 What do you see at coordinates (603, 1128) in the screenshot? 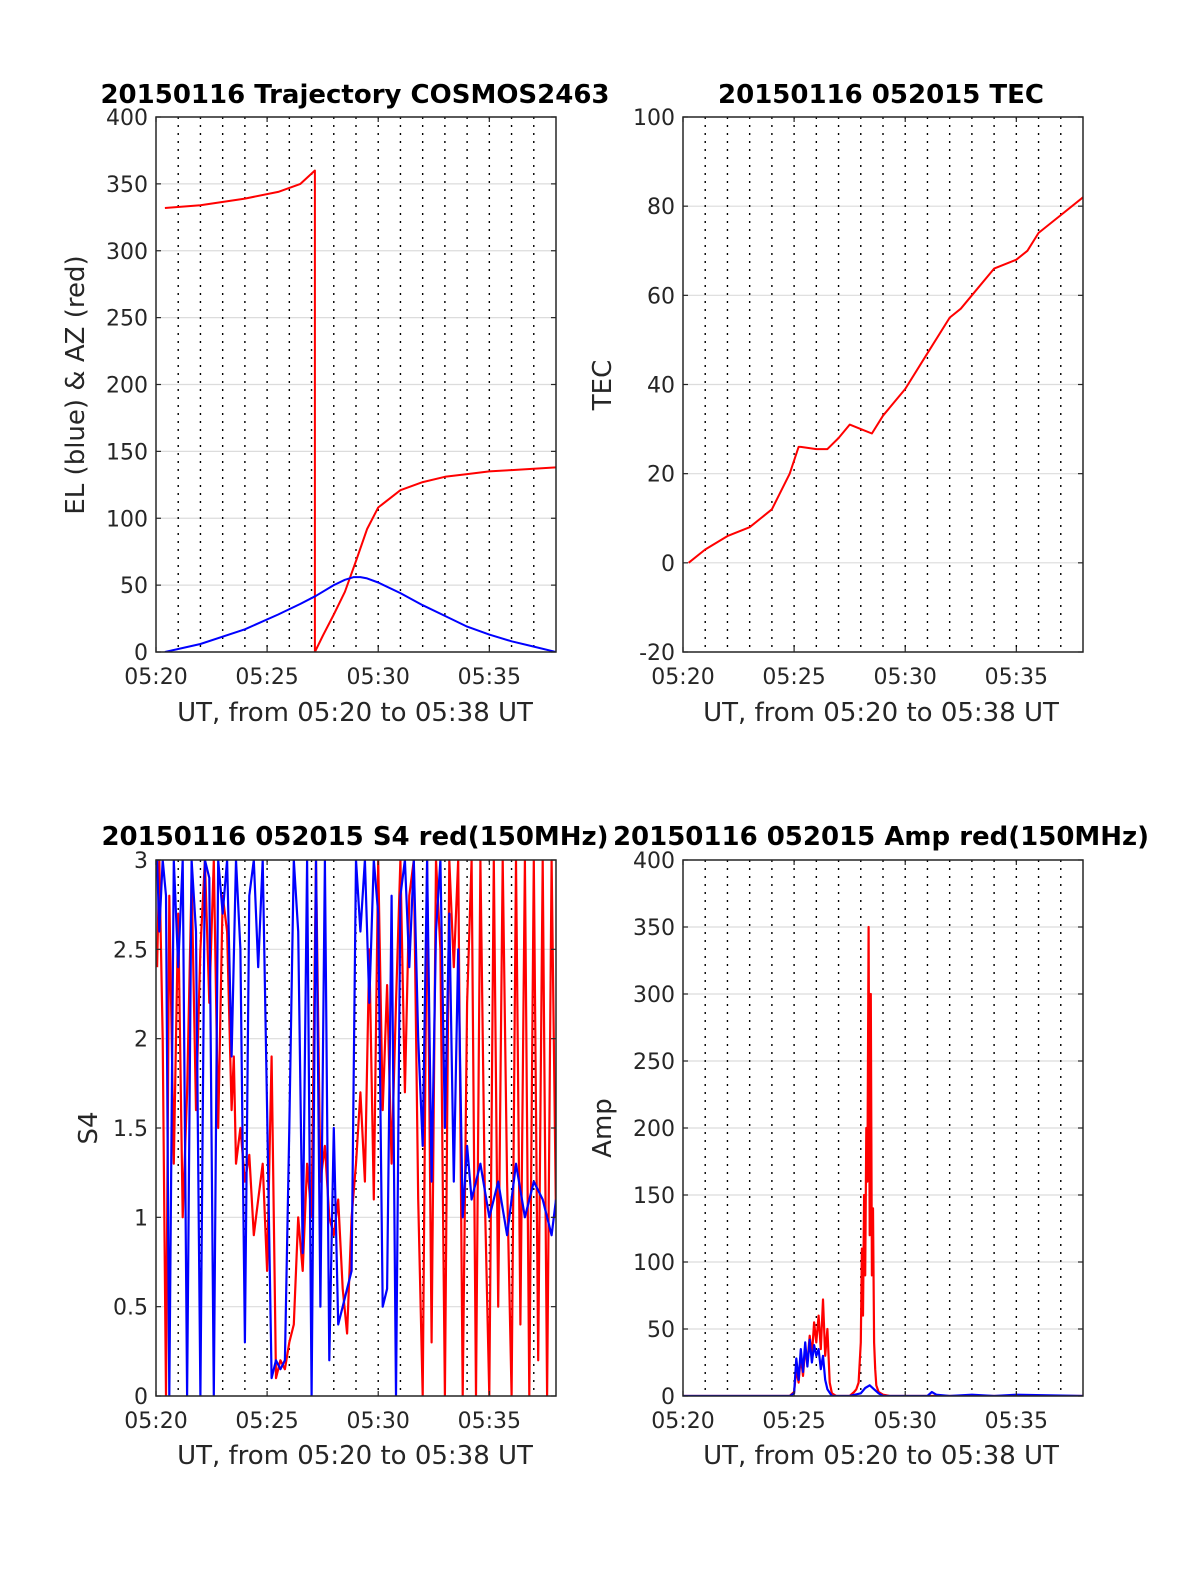
I see `amp-ylabel: Amp` at bounding box center [603, 1128].